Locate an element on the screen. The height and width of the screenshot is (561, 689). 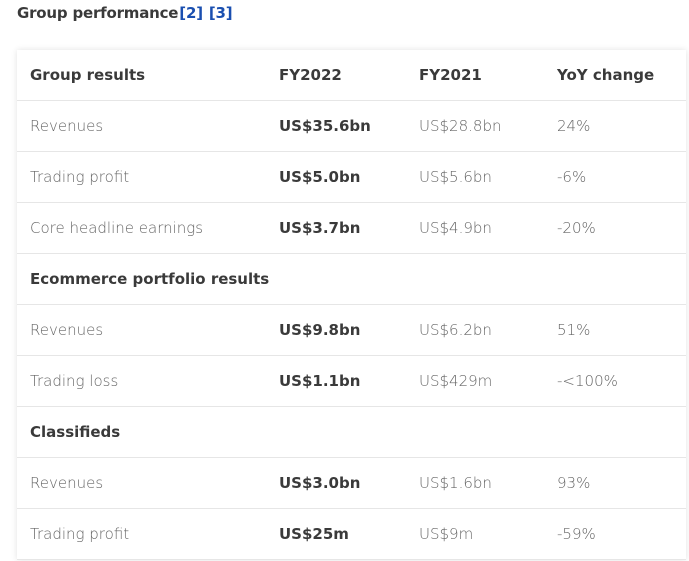
table-cell: 24% is located at coordinates (574, 126).